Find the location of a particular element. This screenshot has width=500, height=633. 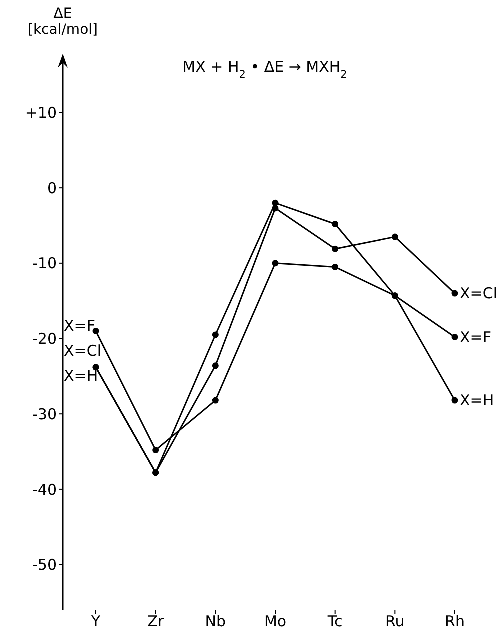

text: X=Cl is located at coordinates (83, 351).